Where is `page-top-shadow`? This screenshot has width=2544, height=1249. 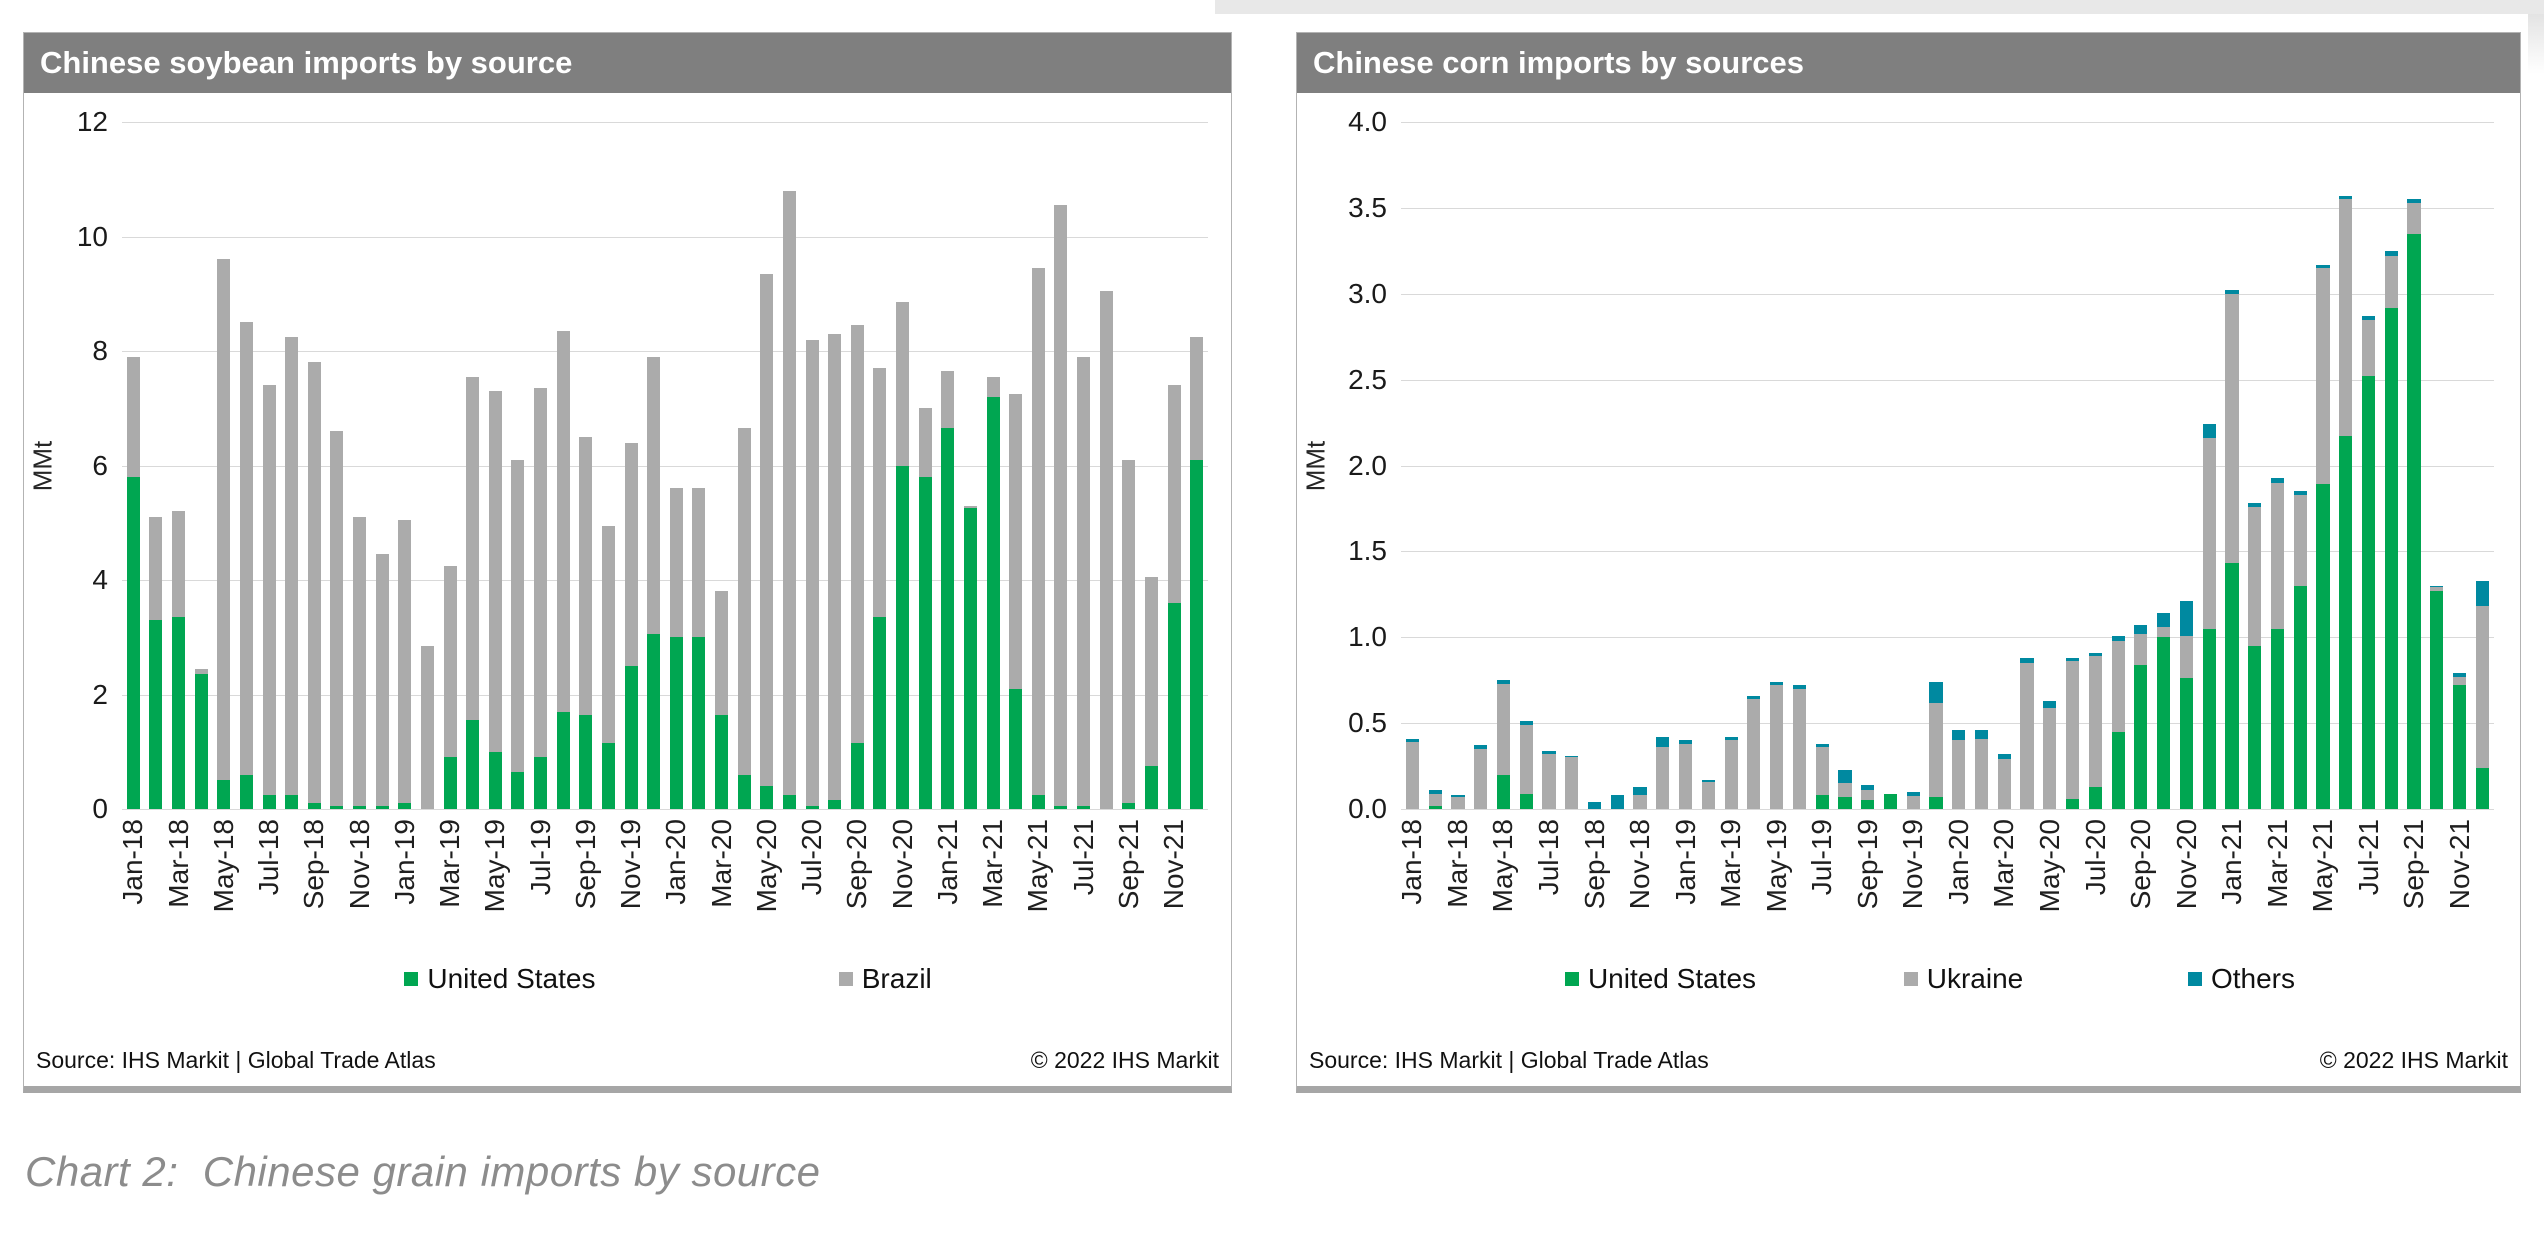 page-top-shadow is located at coordinates (1879, 7).